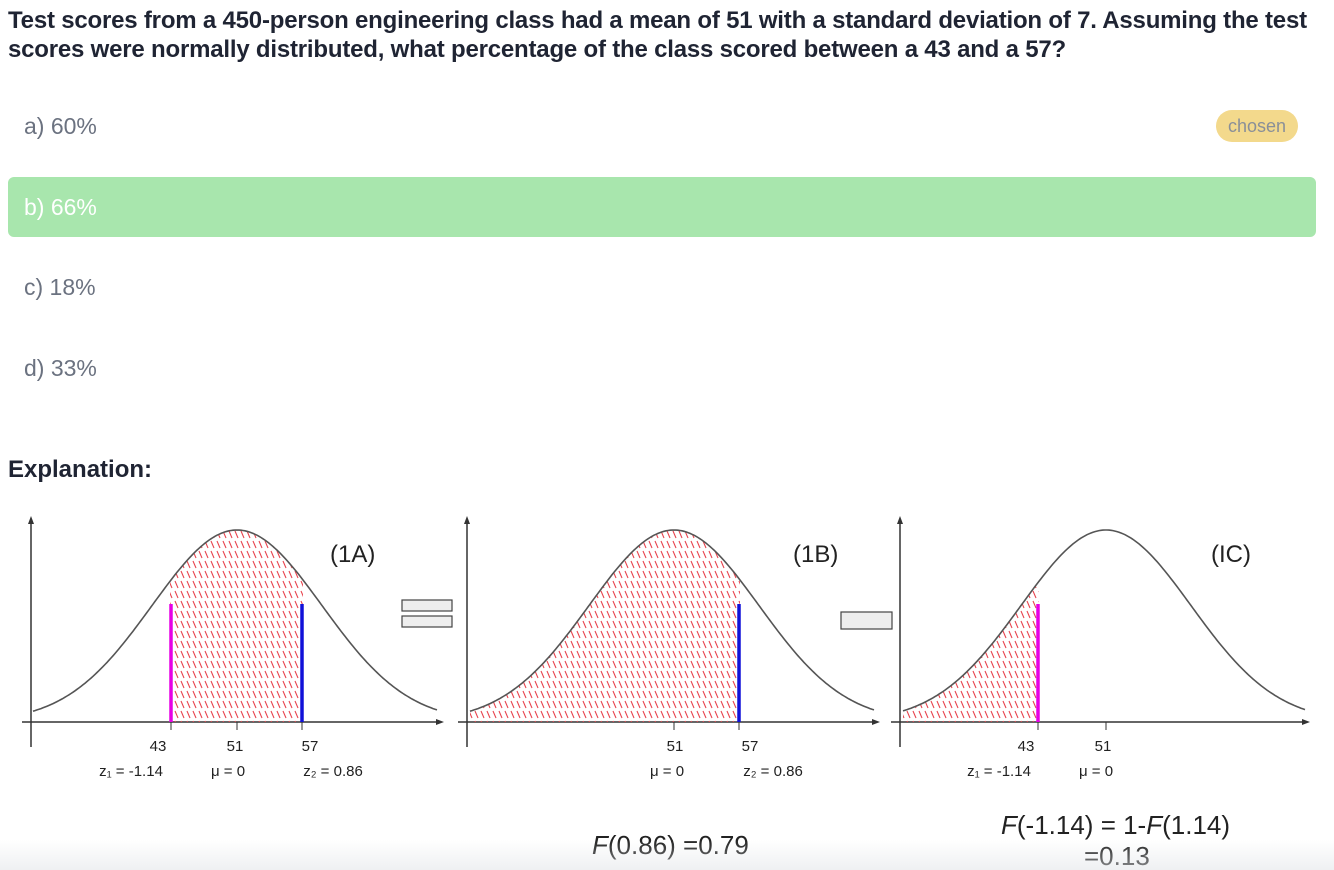 Image resolution: width=1334 pixels, height=870 pixels. Describe the element at coordinates (662, 287) in the screenshot. I see `option-c: c) 18%` at that location.